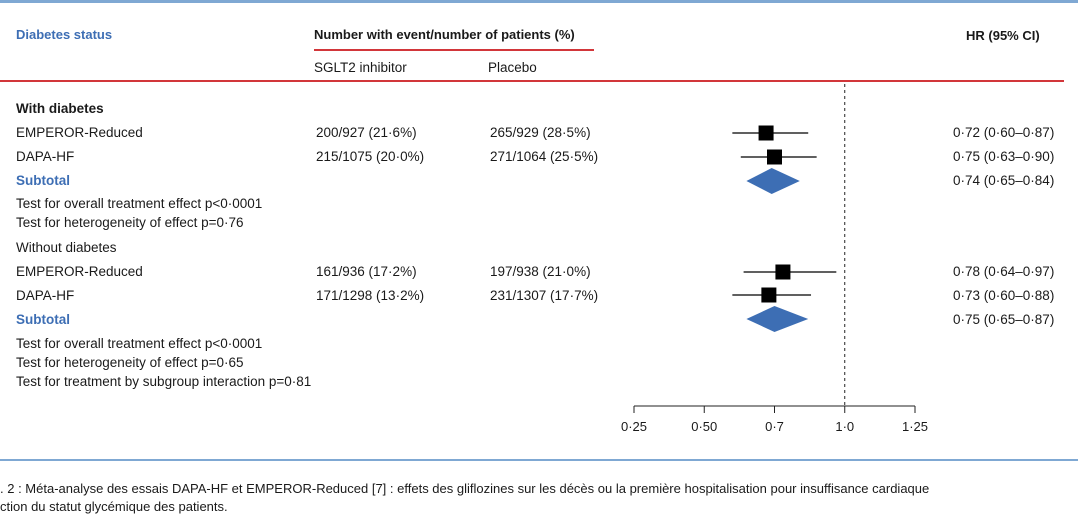  I want to click on x-axis-tick-label: 1·0, so click(844, 426).